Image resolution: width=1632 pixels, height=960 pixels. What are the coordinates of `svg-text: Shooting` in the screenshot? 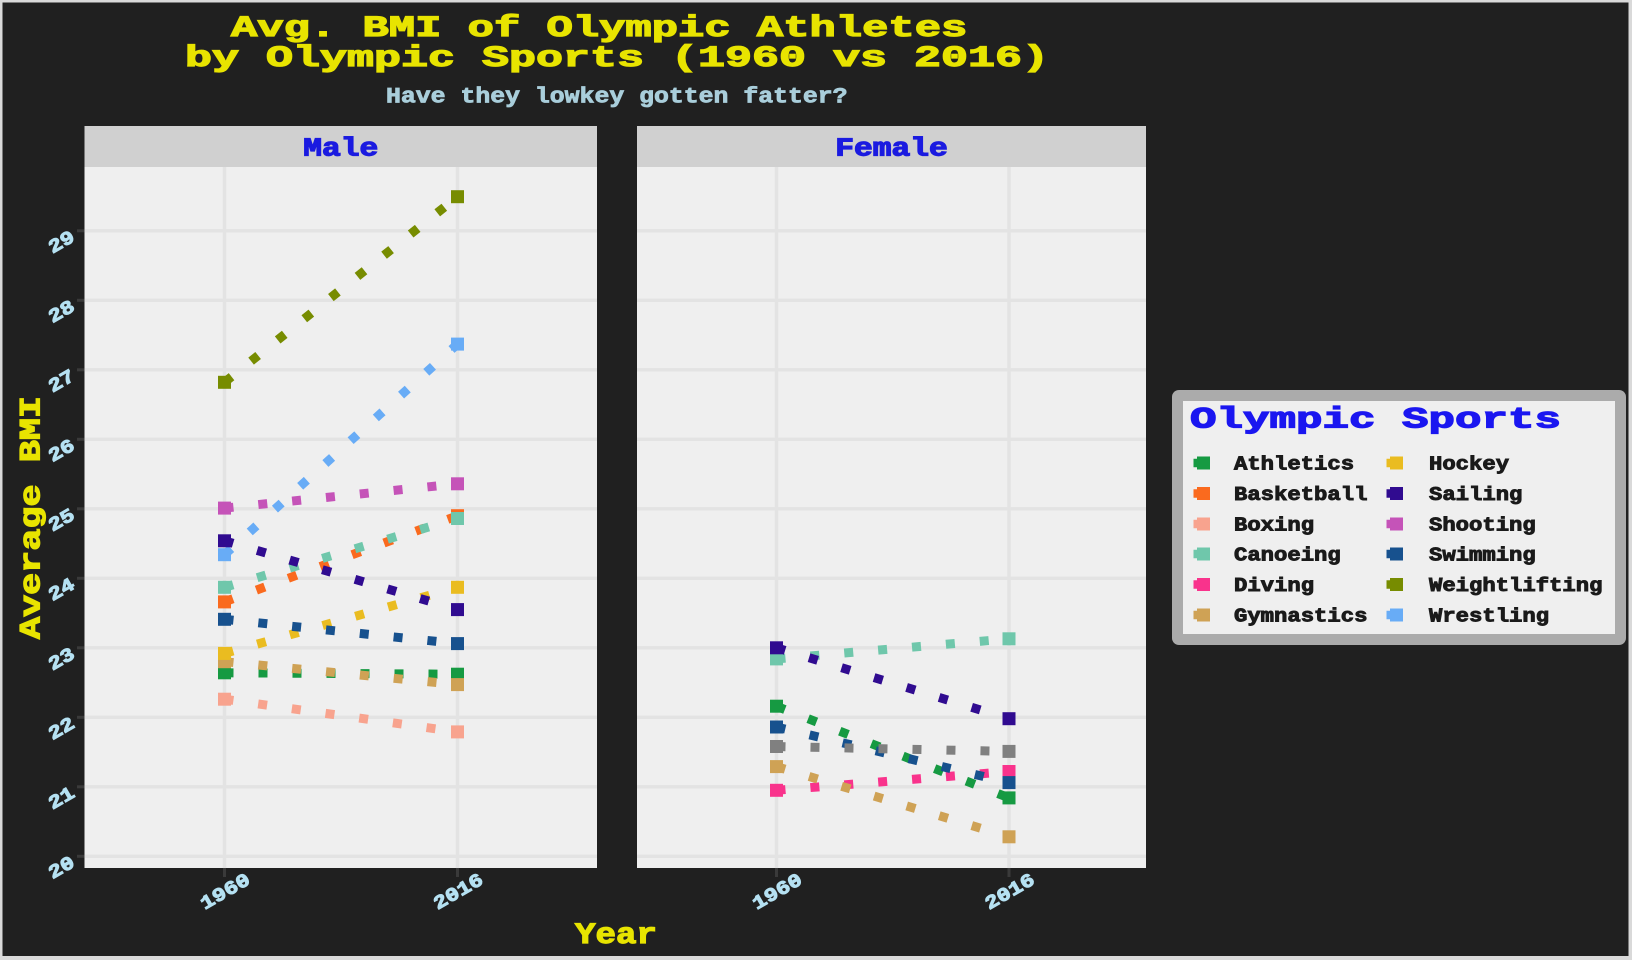 It's located at (1482, 526).